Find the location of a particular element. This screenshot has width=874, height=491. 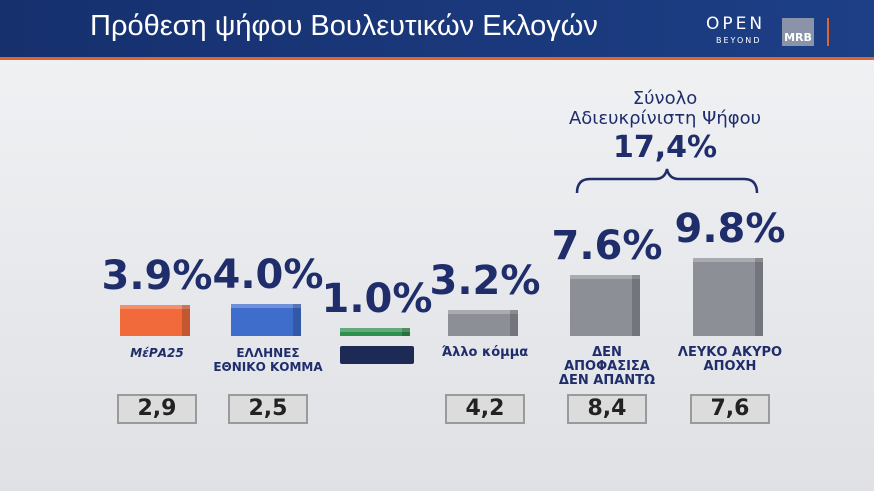

divider is located at coordinates (828, 32).